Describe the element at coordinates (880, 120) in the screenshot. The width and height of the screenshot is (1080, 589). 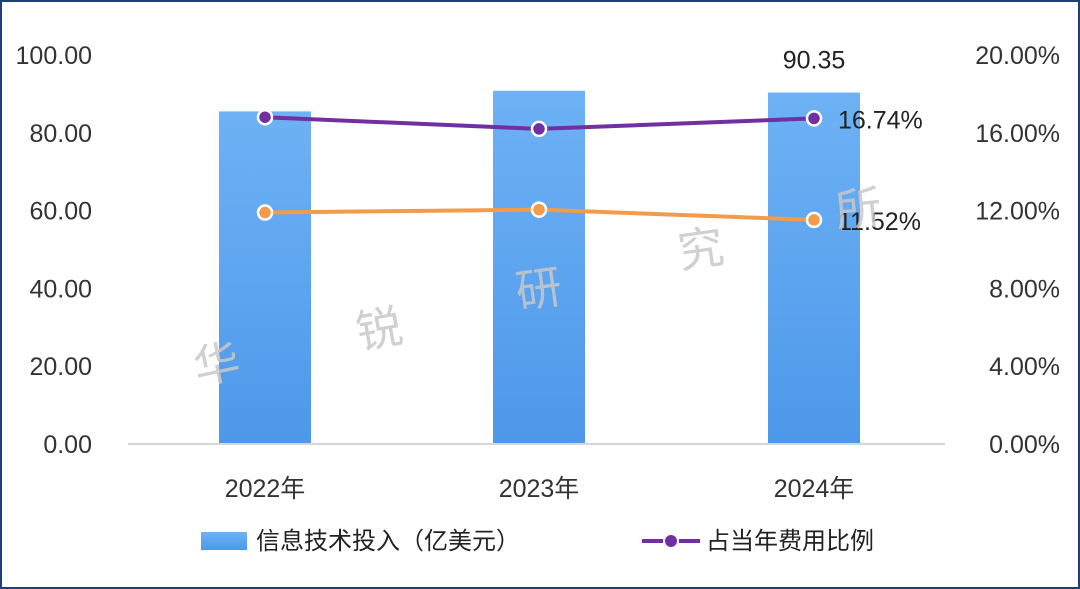
I see `line-data-label: 16.74%` at that location.